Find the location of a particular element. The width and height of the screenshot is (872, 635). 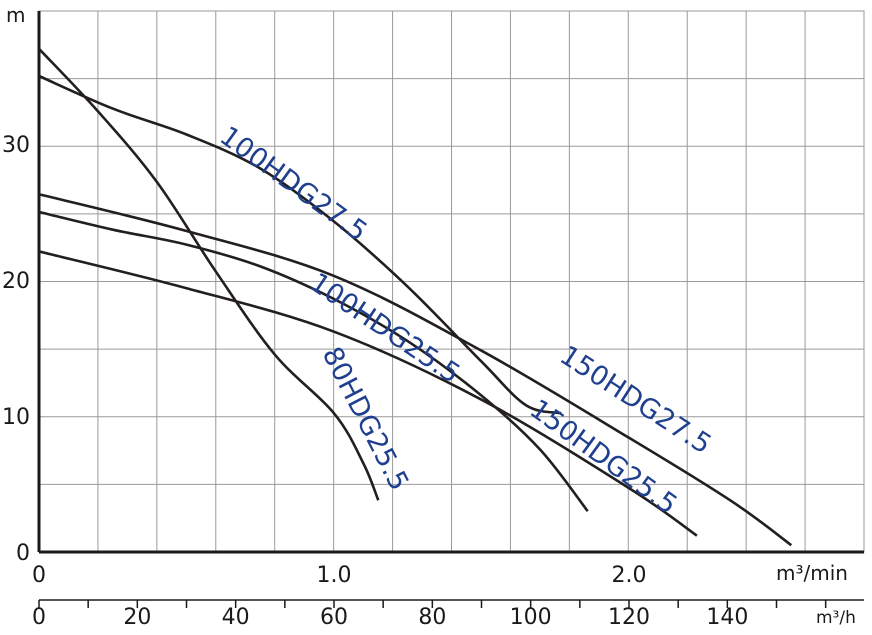

x2-tick-label: 40 is located at coordinates (236, 617).